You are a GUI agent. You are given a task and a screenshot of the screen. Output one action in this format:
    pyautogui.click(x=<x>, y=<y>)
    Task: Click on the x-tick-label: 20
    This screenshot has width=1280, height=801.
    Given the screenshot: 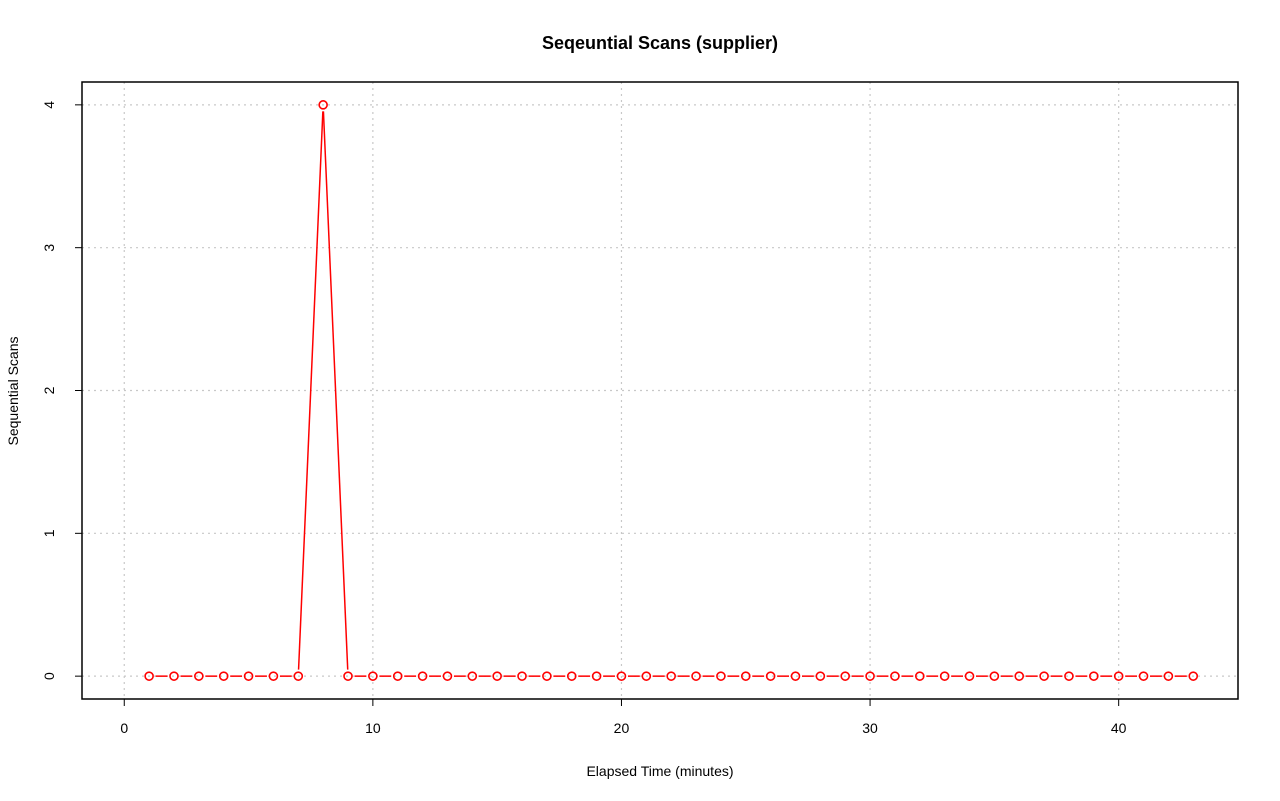 What is the action you would take?
    pyautogui.click(x=622, y=728)
    